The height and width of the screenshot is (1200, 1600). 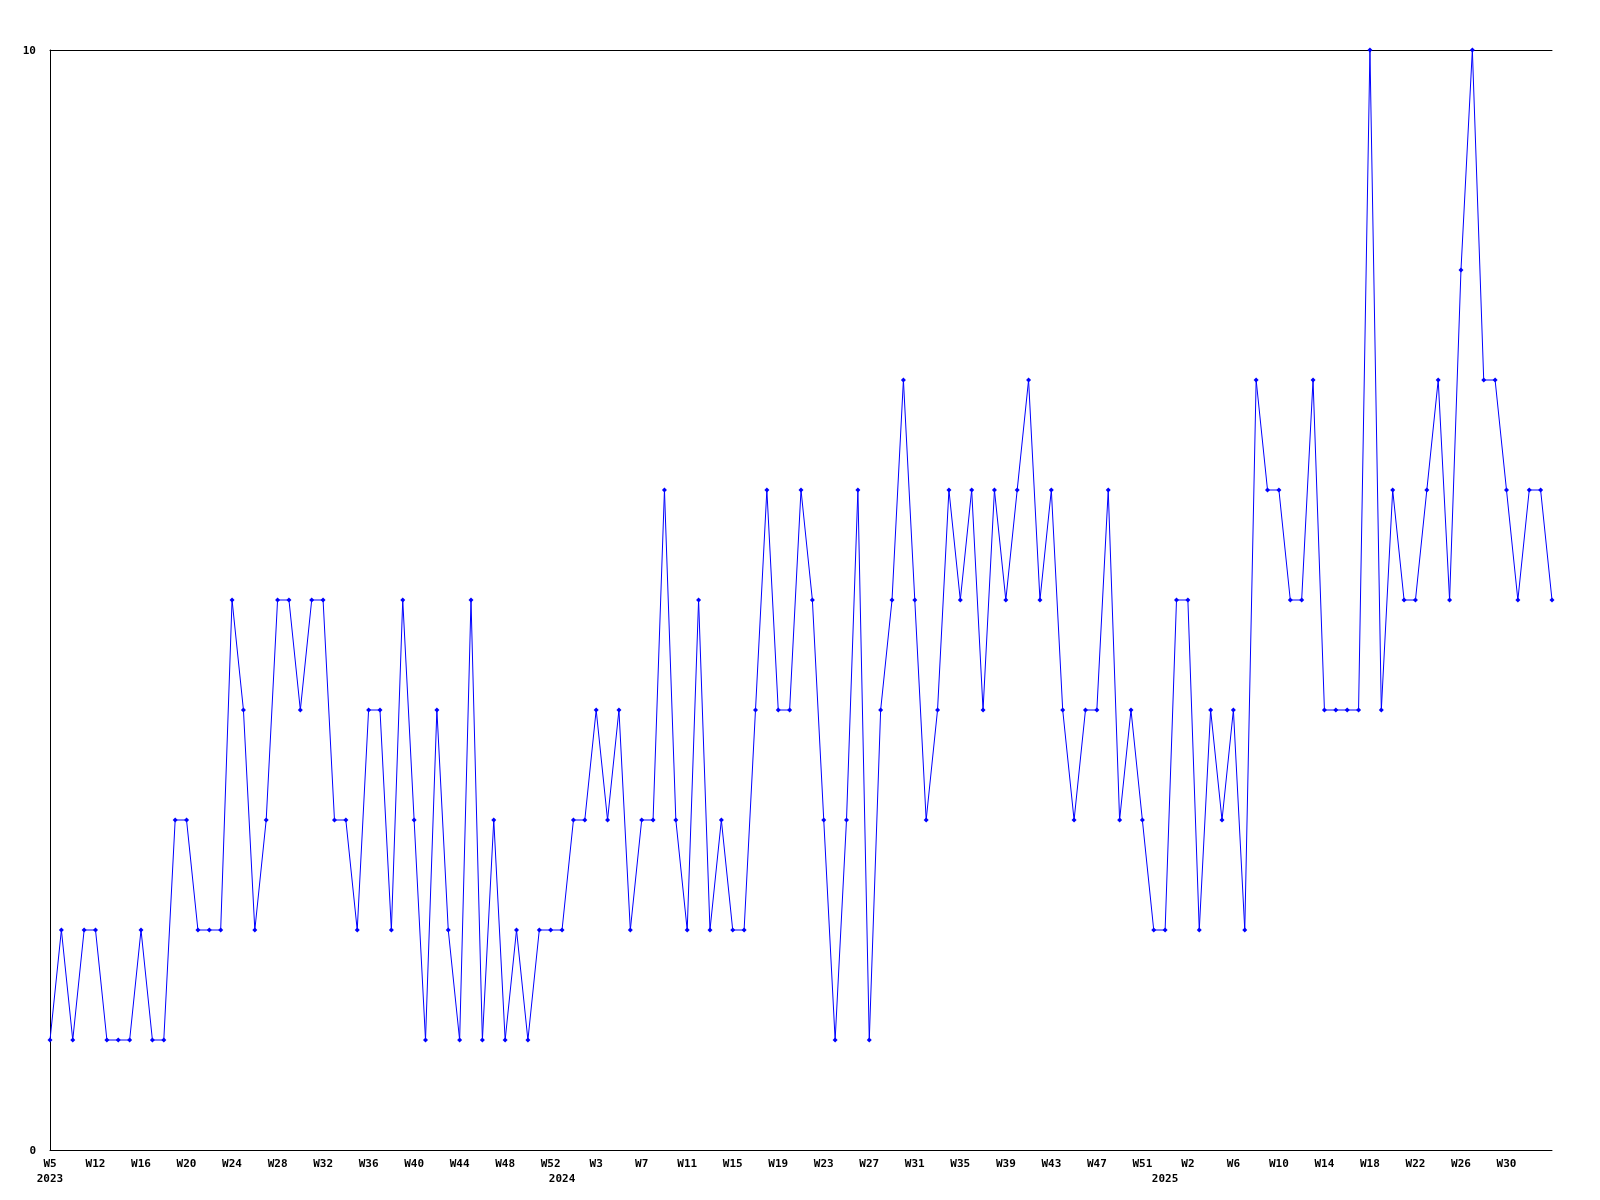 I want to click on x-tick-label: W51, so click(x=1142, y=1163).